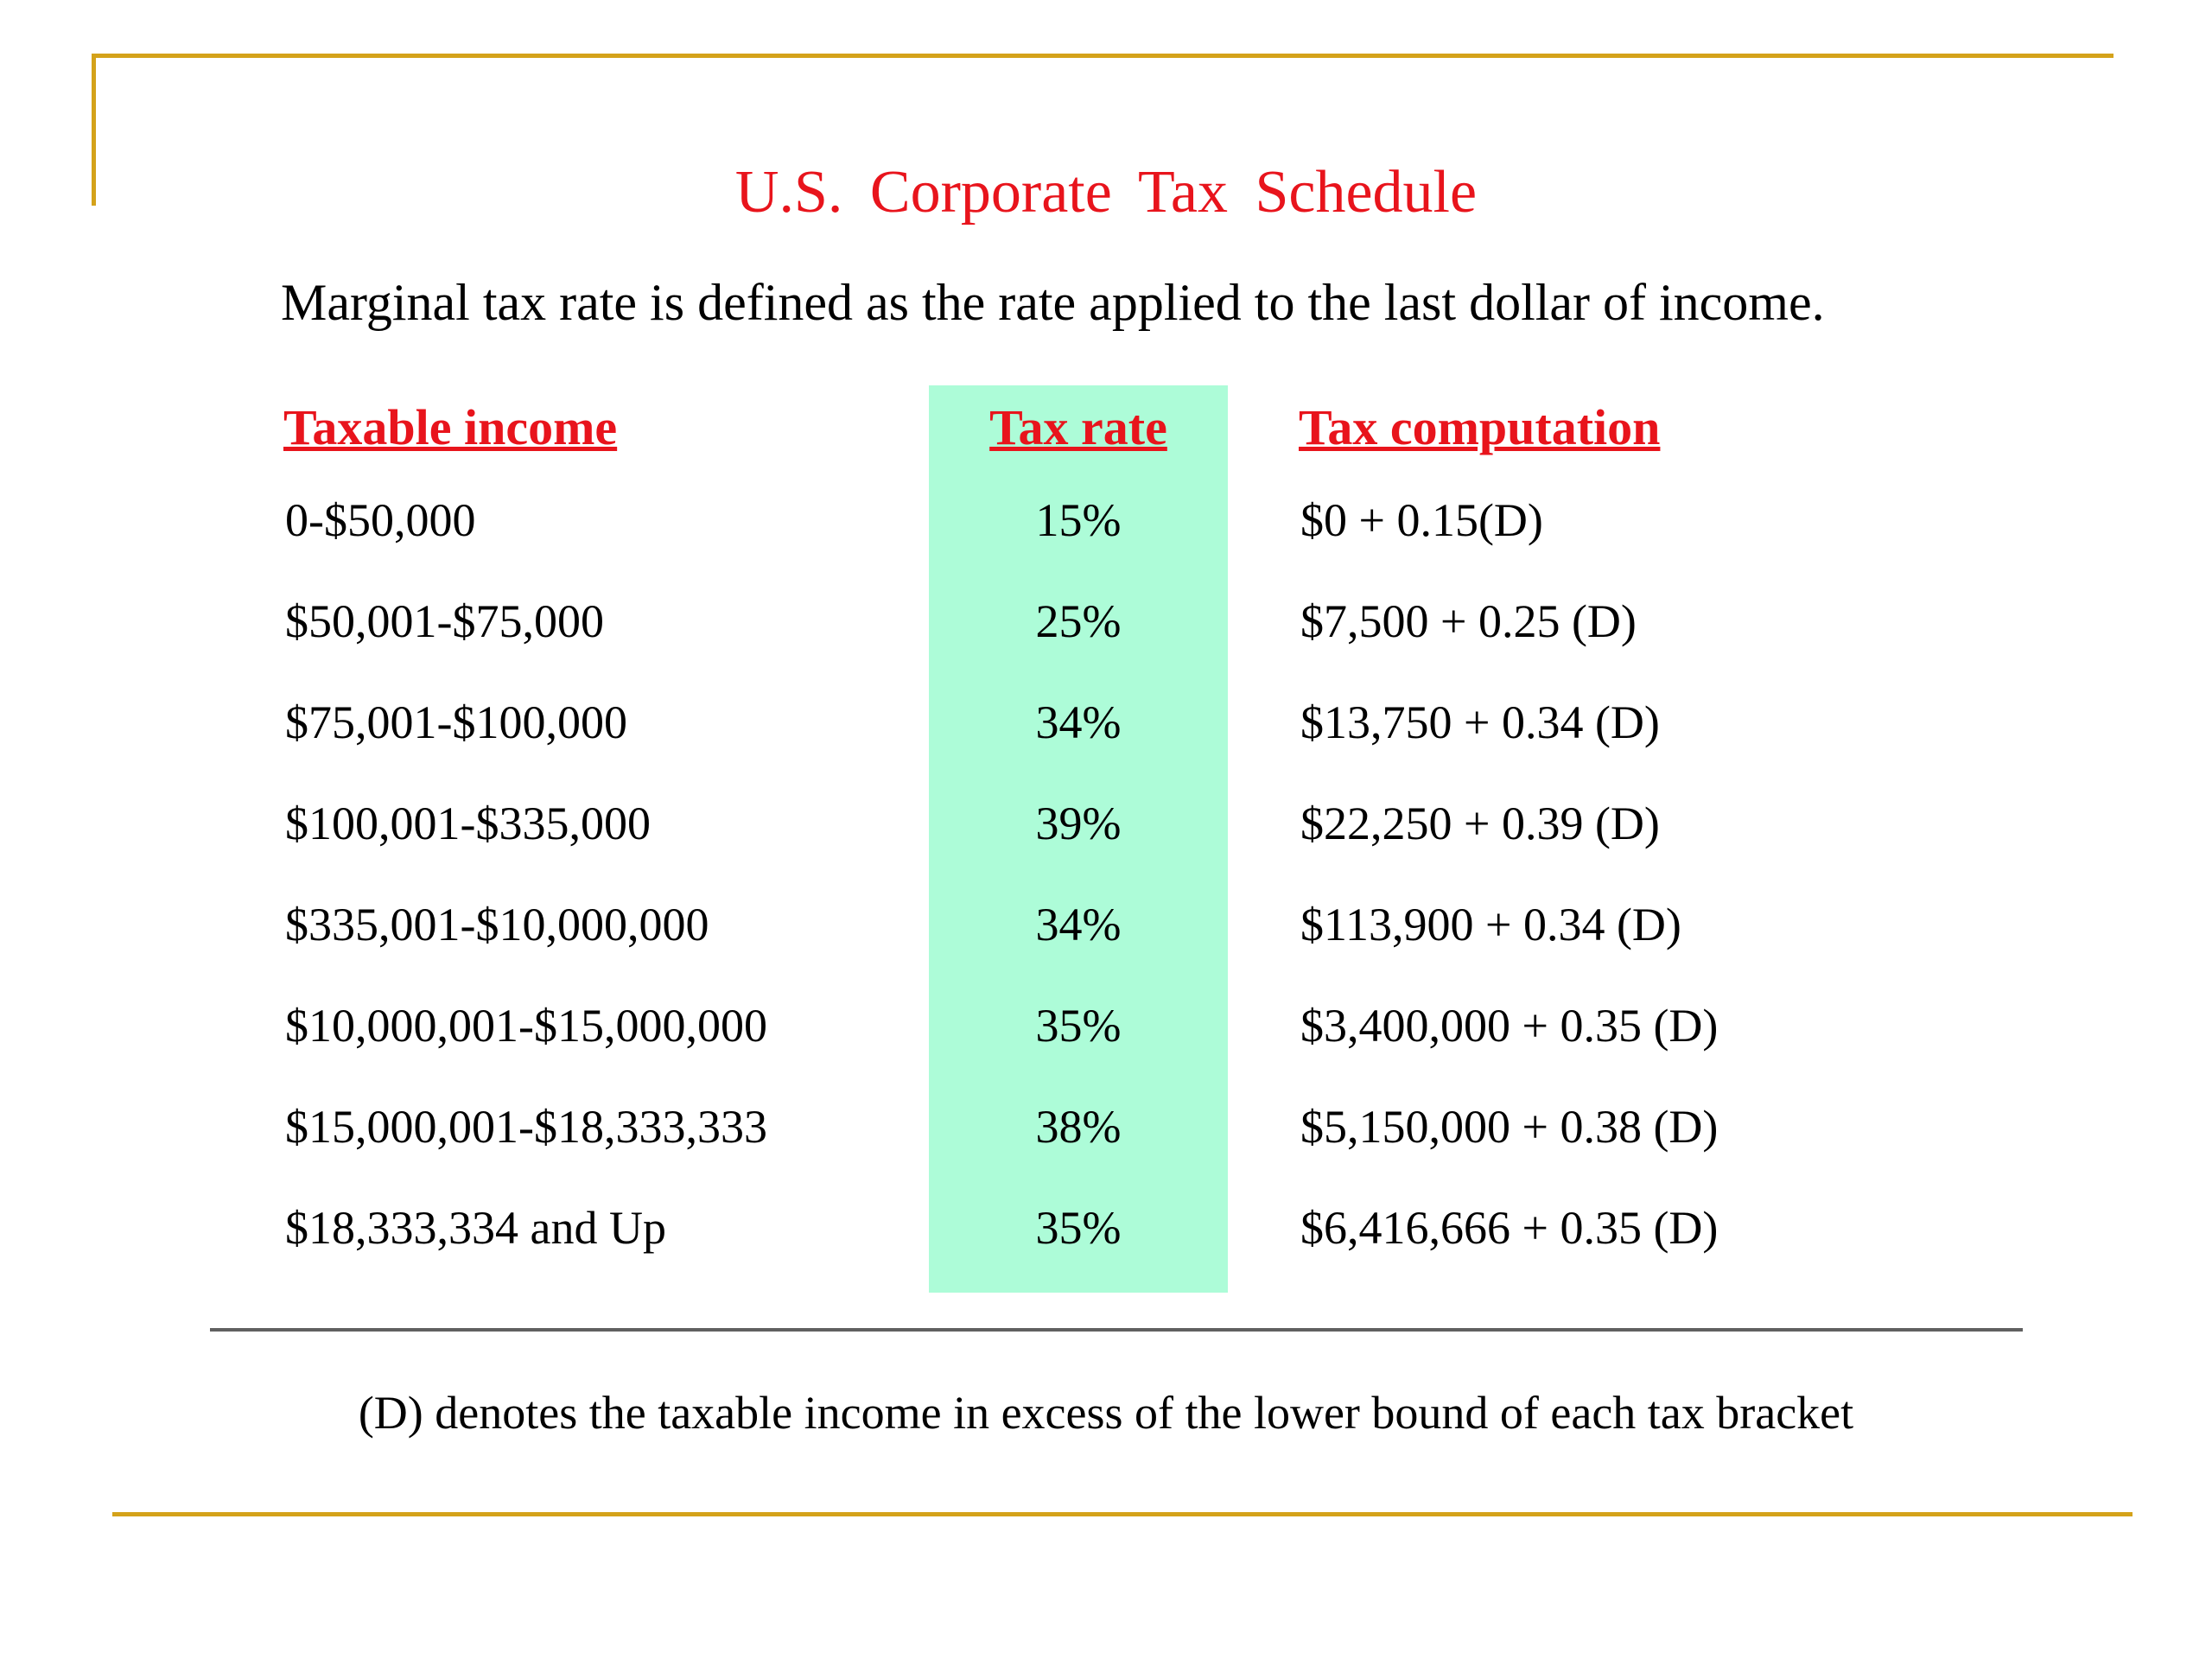 Image resolution: width=2212 pixels, height=1659 pixels. What do you see at coordinates (497, 924) in the screenshot?
I see `income-cell: $335,001-$10,000,000` at bounding box center [497, 924].